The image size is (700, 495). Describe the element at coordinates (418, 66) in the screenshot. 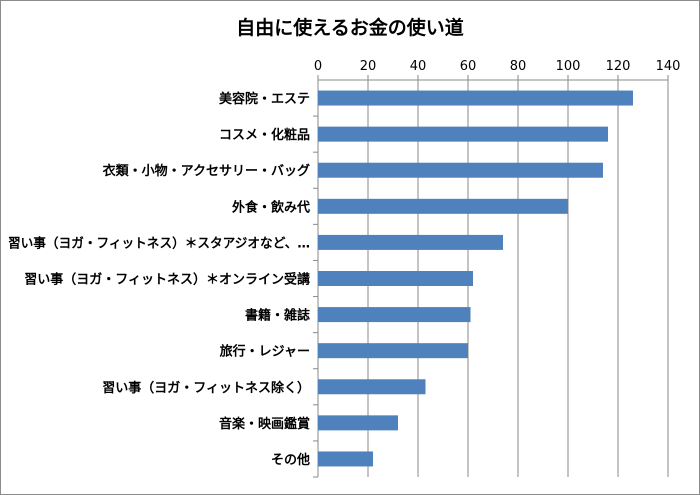

I see `x-tick-label: 40` at that location.